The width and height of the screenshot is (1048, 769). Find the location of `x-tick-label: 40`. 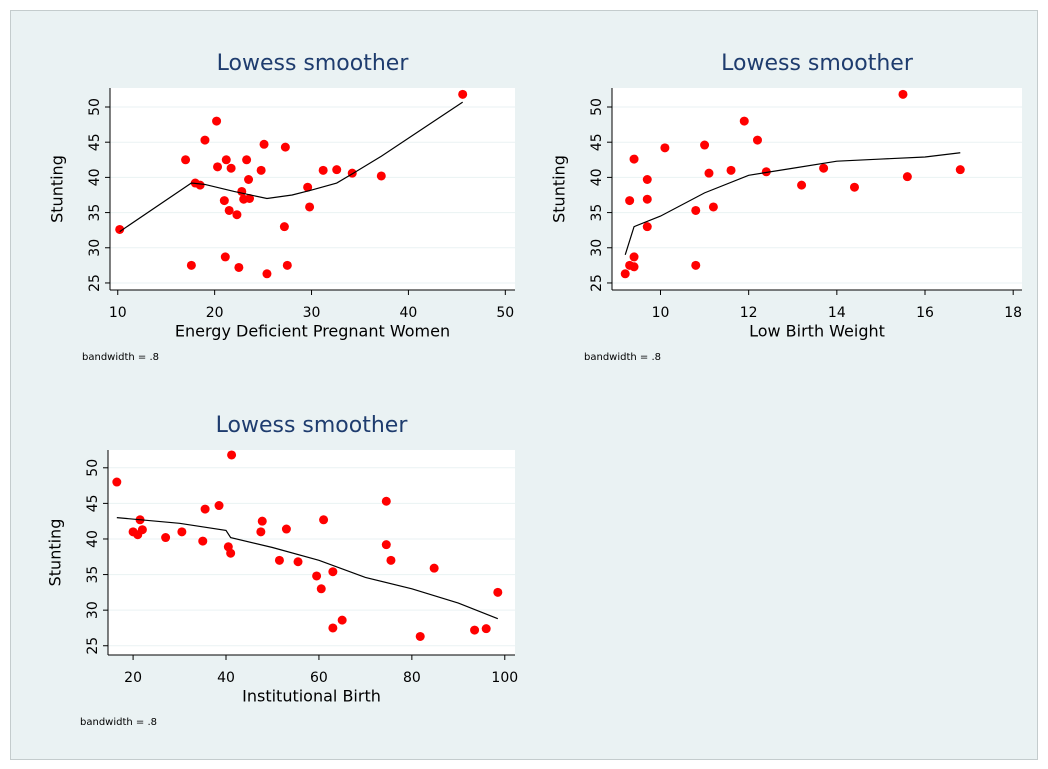

x-tick-label: 40 is located at coordinates (409, 313).